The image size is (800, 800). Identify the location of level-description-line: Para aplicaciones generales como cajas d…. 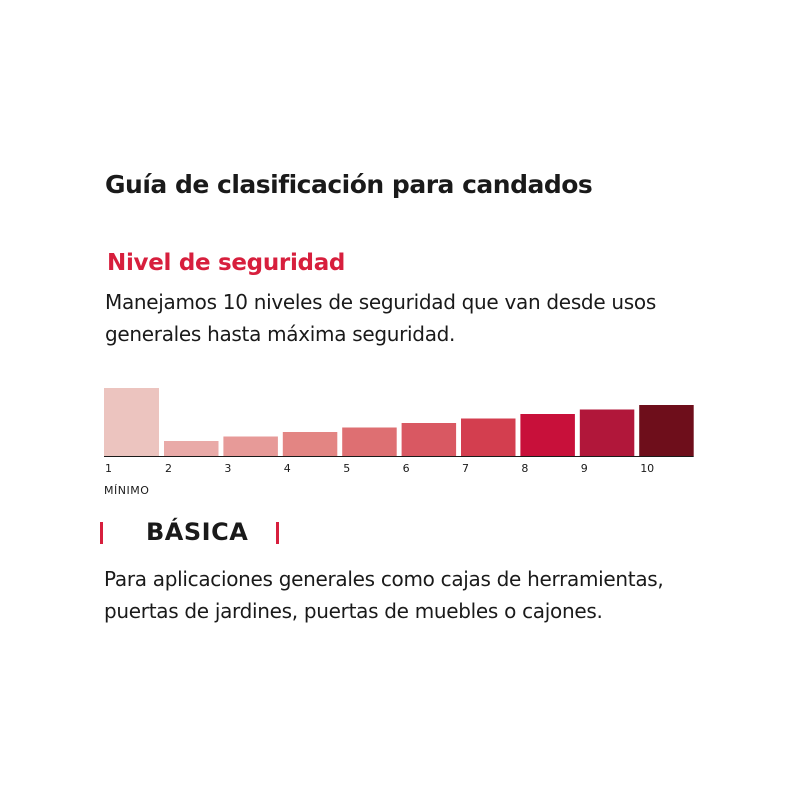
(384, 579).